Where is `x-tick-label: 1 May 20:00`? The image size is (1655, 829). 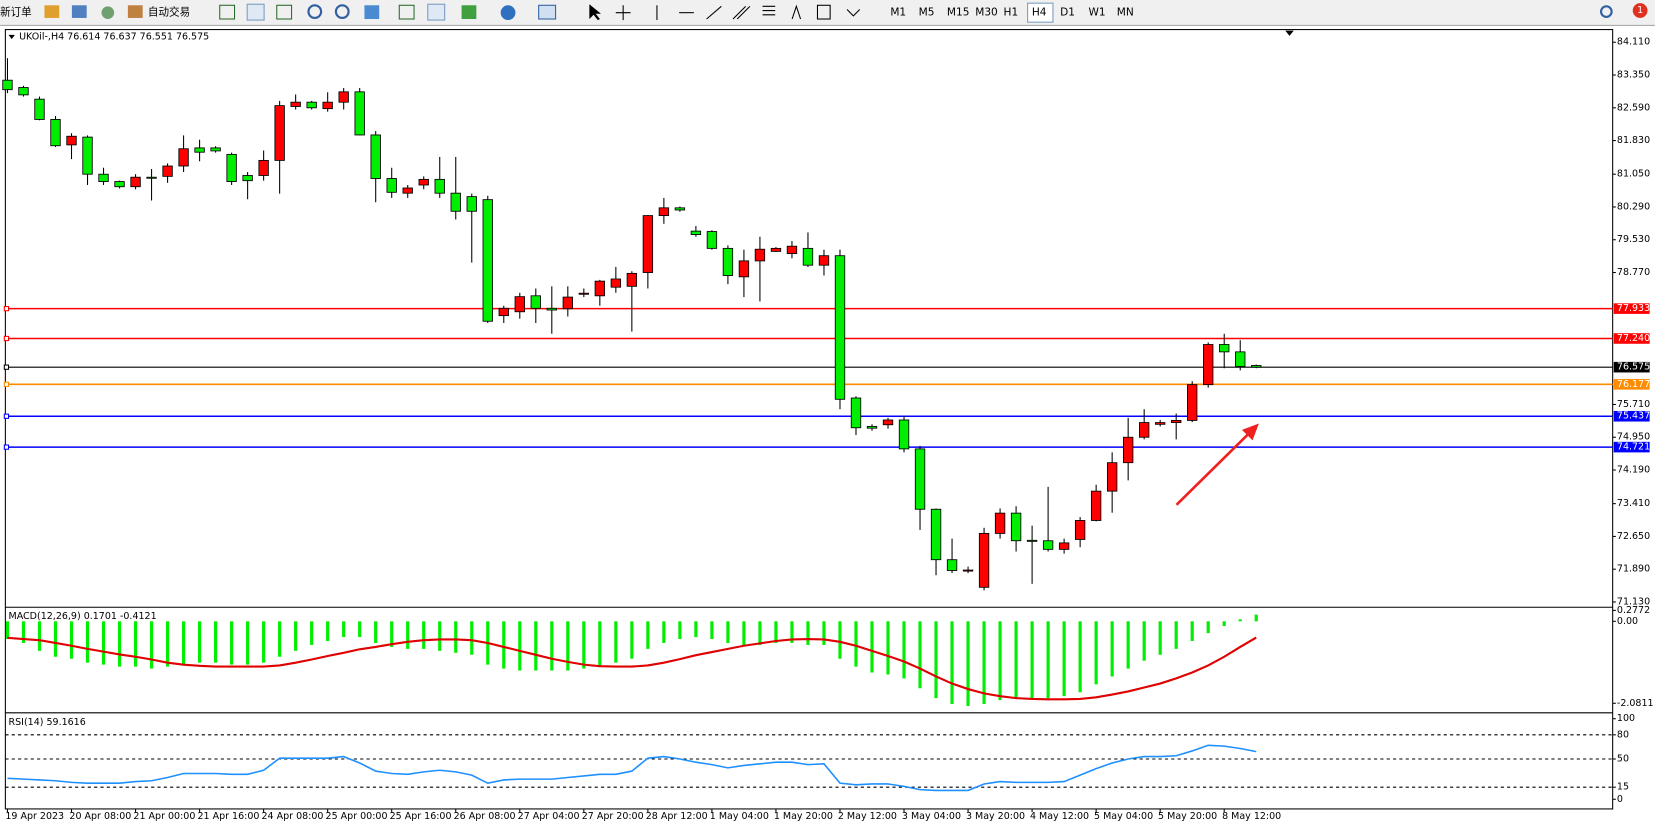
x-tick-label: 1 May 20:00 is located at coordinates (803, 816).